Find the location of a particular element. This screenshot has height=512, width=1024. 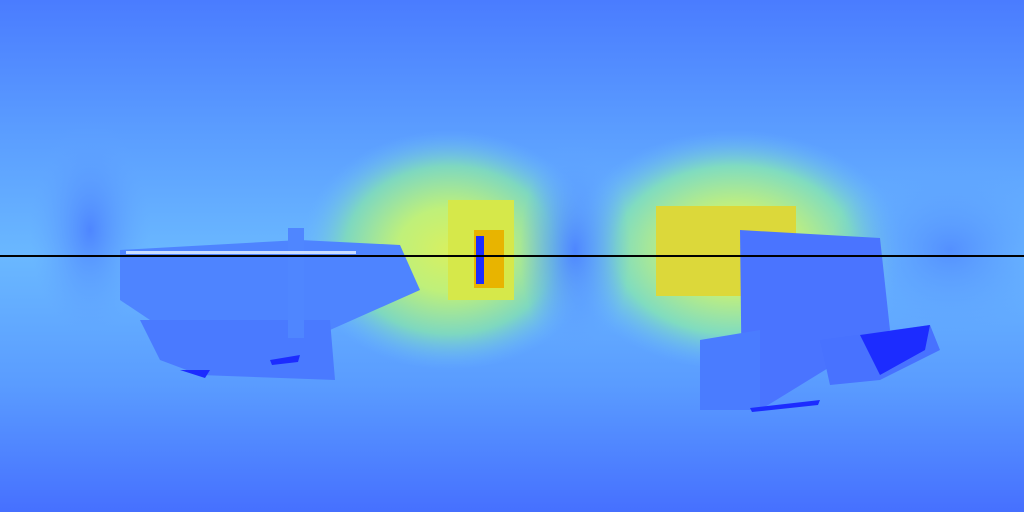

chair-left-post is located at coordinates (296, 283).